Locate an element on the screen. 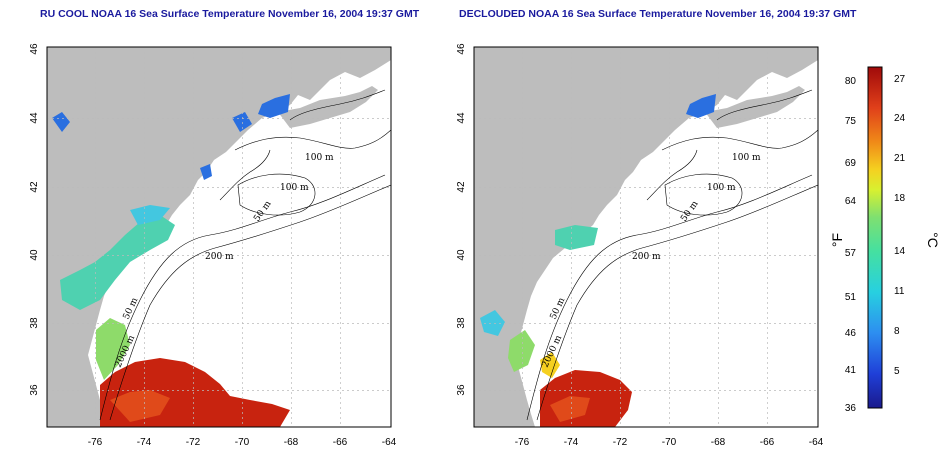  c-tick: 18 is located at coordinates (900, 198).